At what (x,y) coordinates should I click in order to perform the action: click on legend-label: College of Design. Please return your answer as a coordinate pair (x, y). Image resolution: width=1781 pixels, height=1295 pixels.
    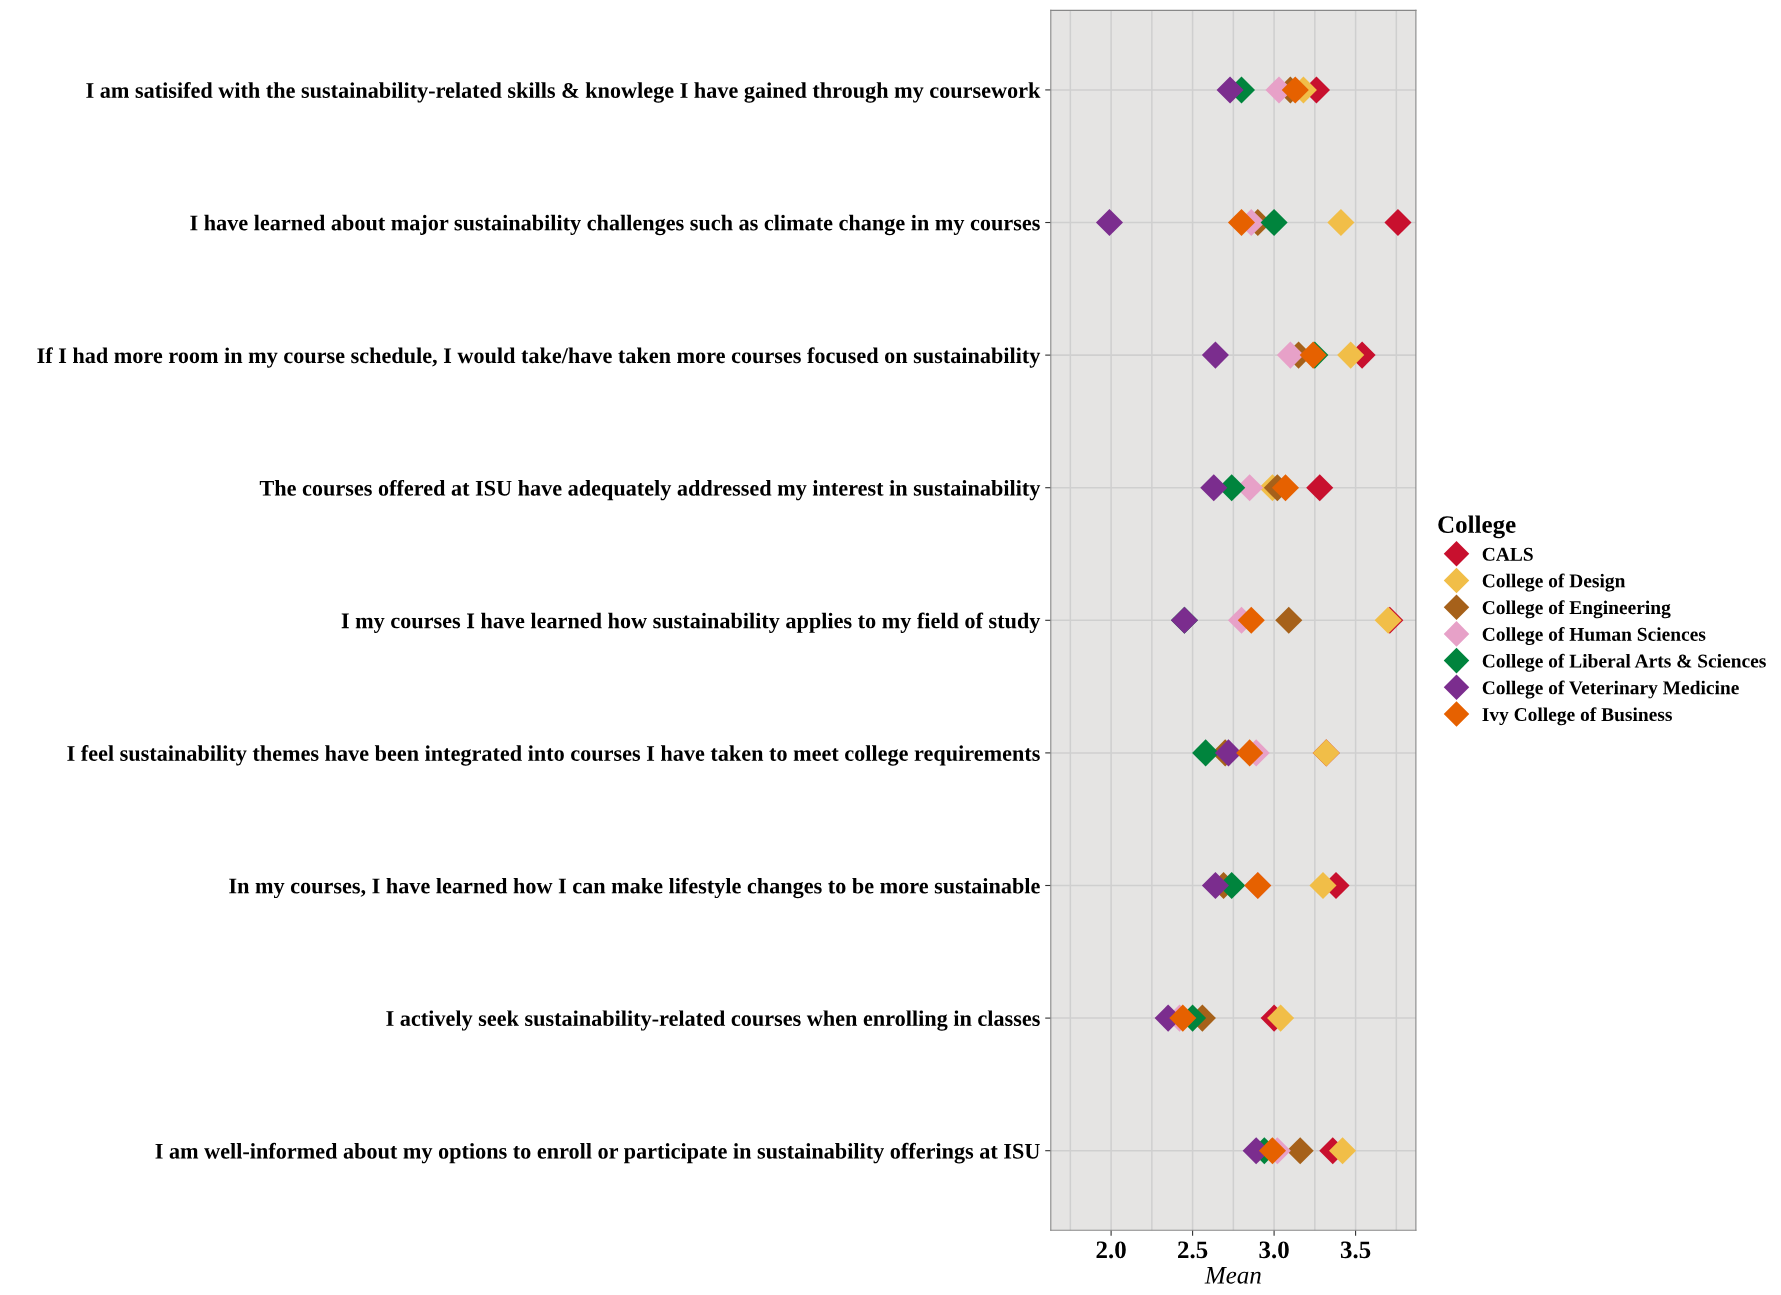
    Looking at the image, I should click on (1554, 582).